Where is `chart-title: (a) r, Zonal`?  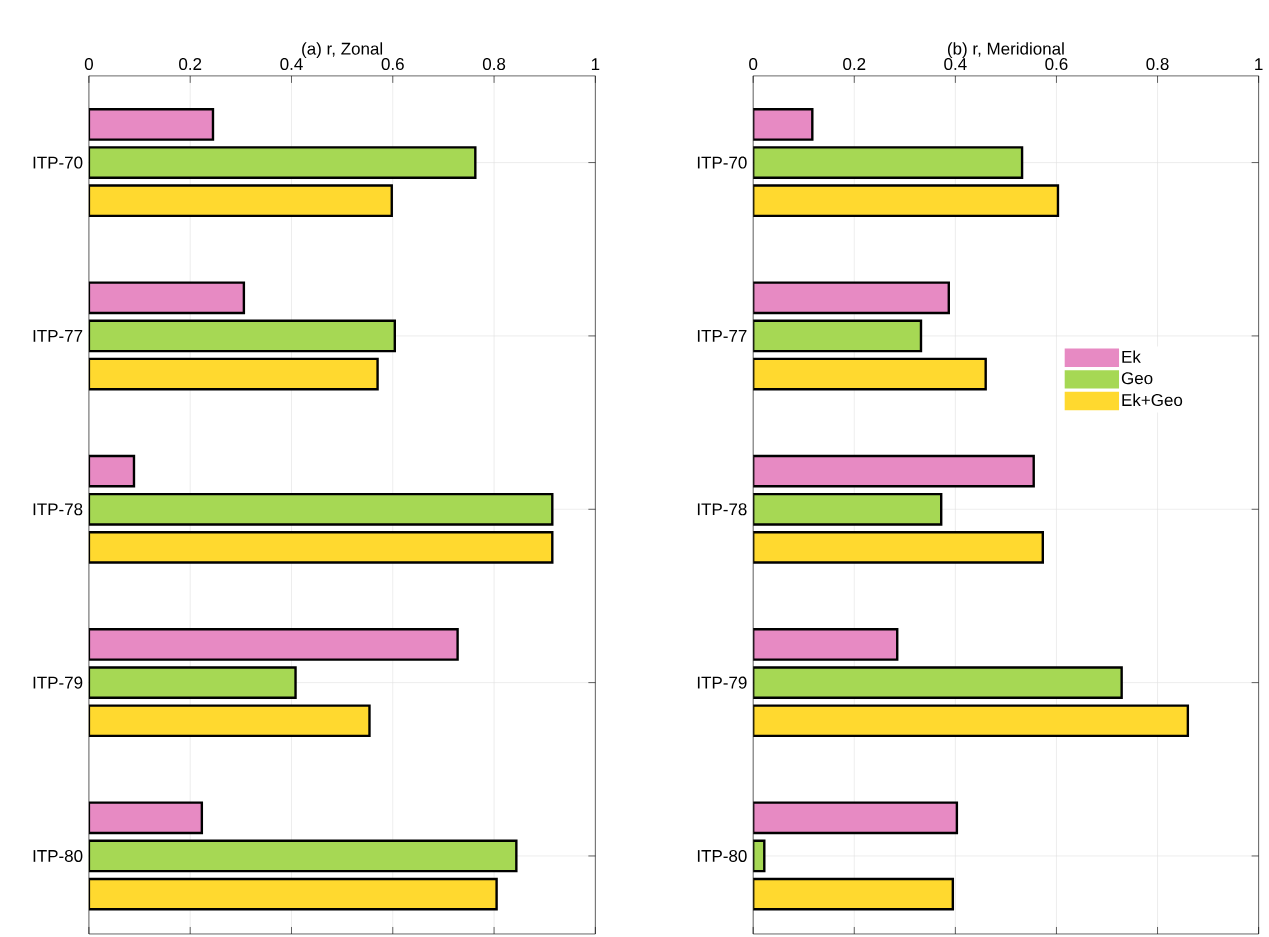
chart-title: (a) r, Zonal is located at coordinates (342, 50).